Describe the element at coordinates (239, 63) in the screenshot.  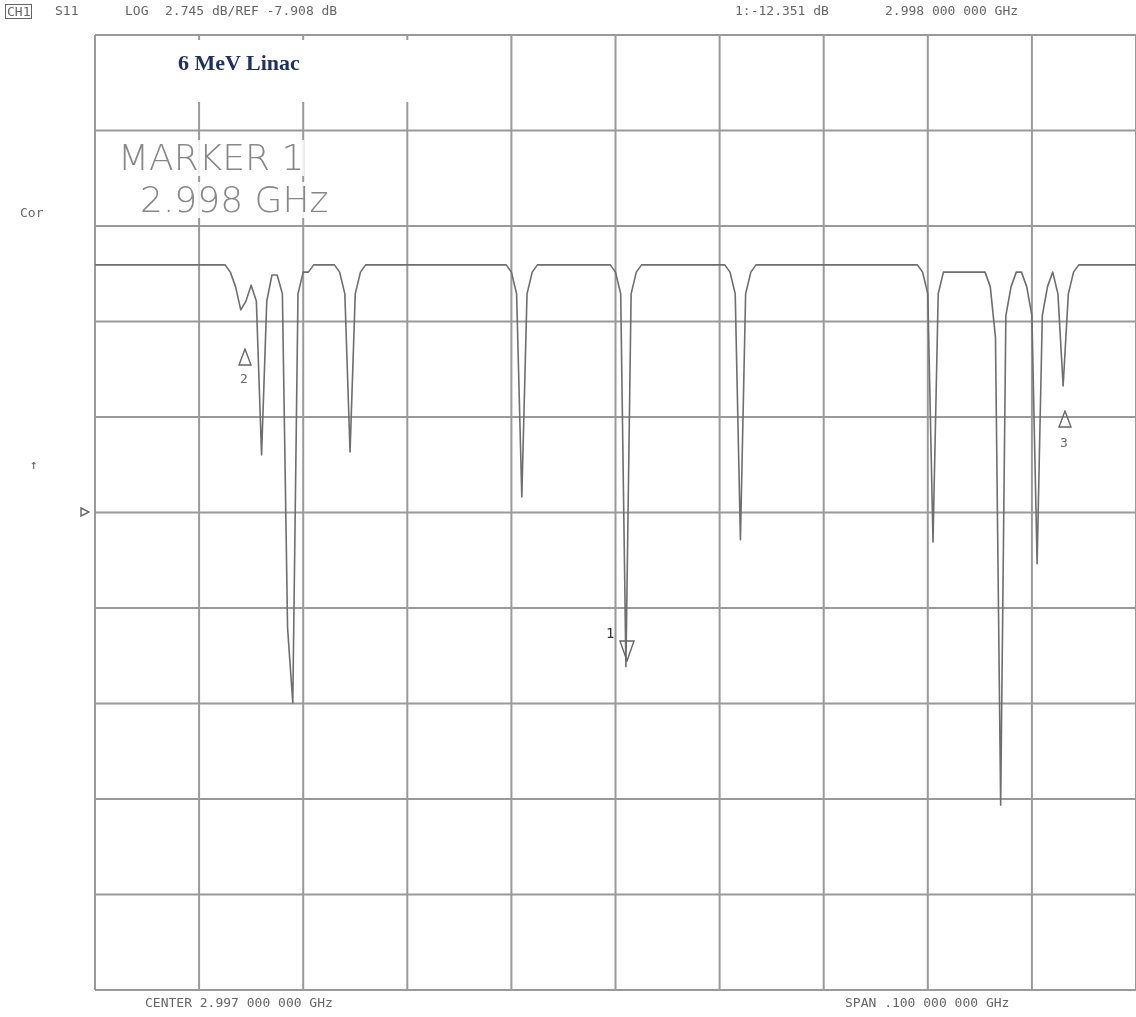
I see `chart-title: 6 MeV Linac` at that location.